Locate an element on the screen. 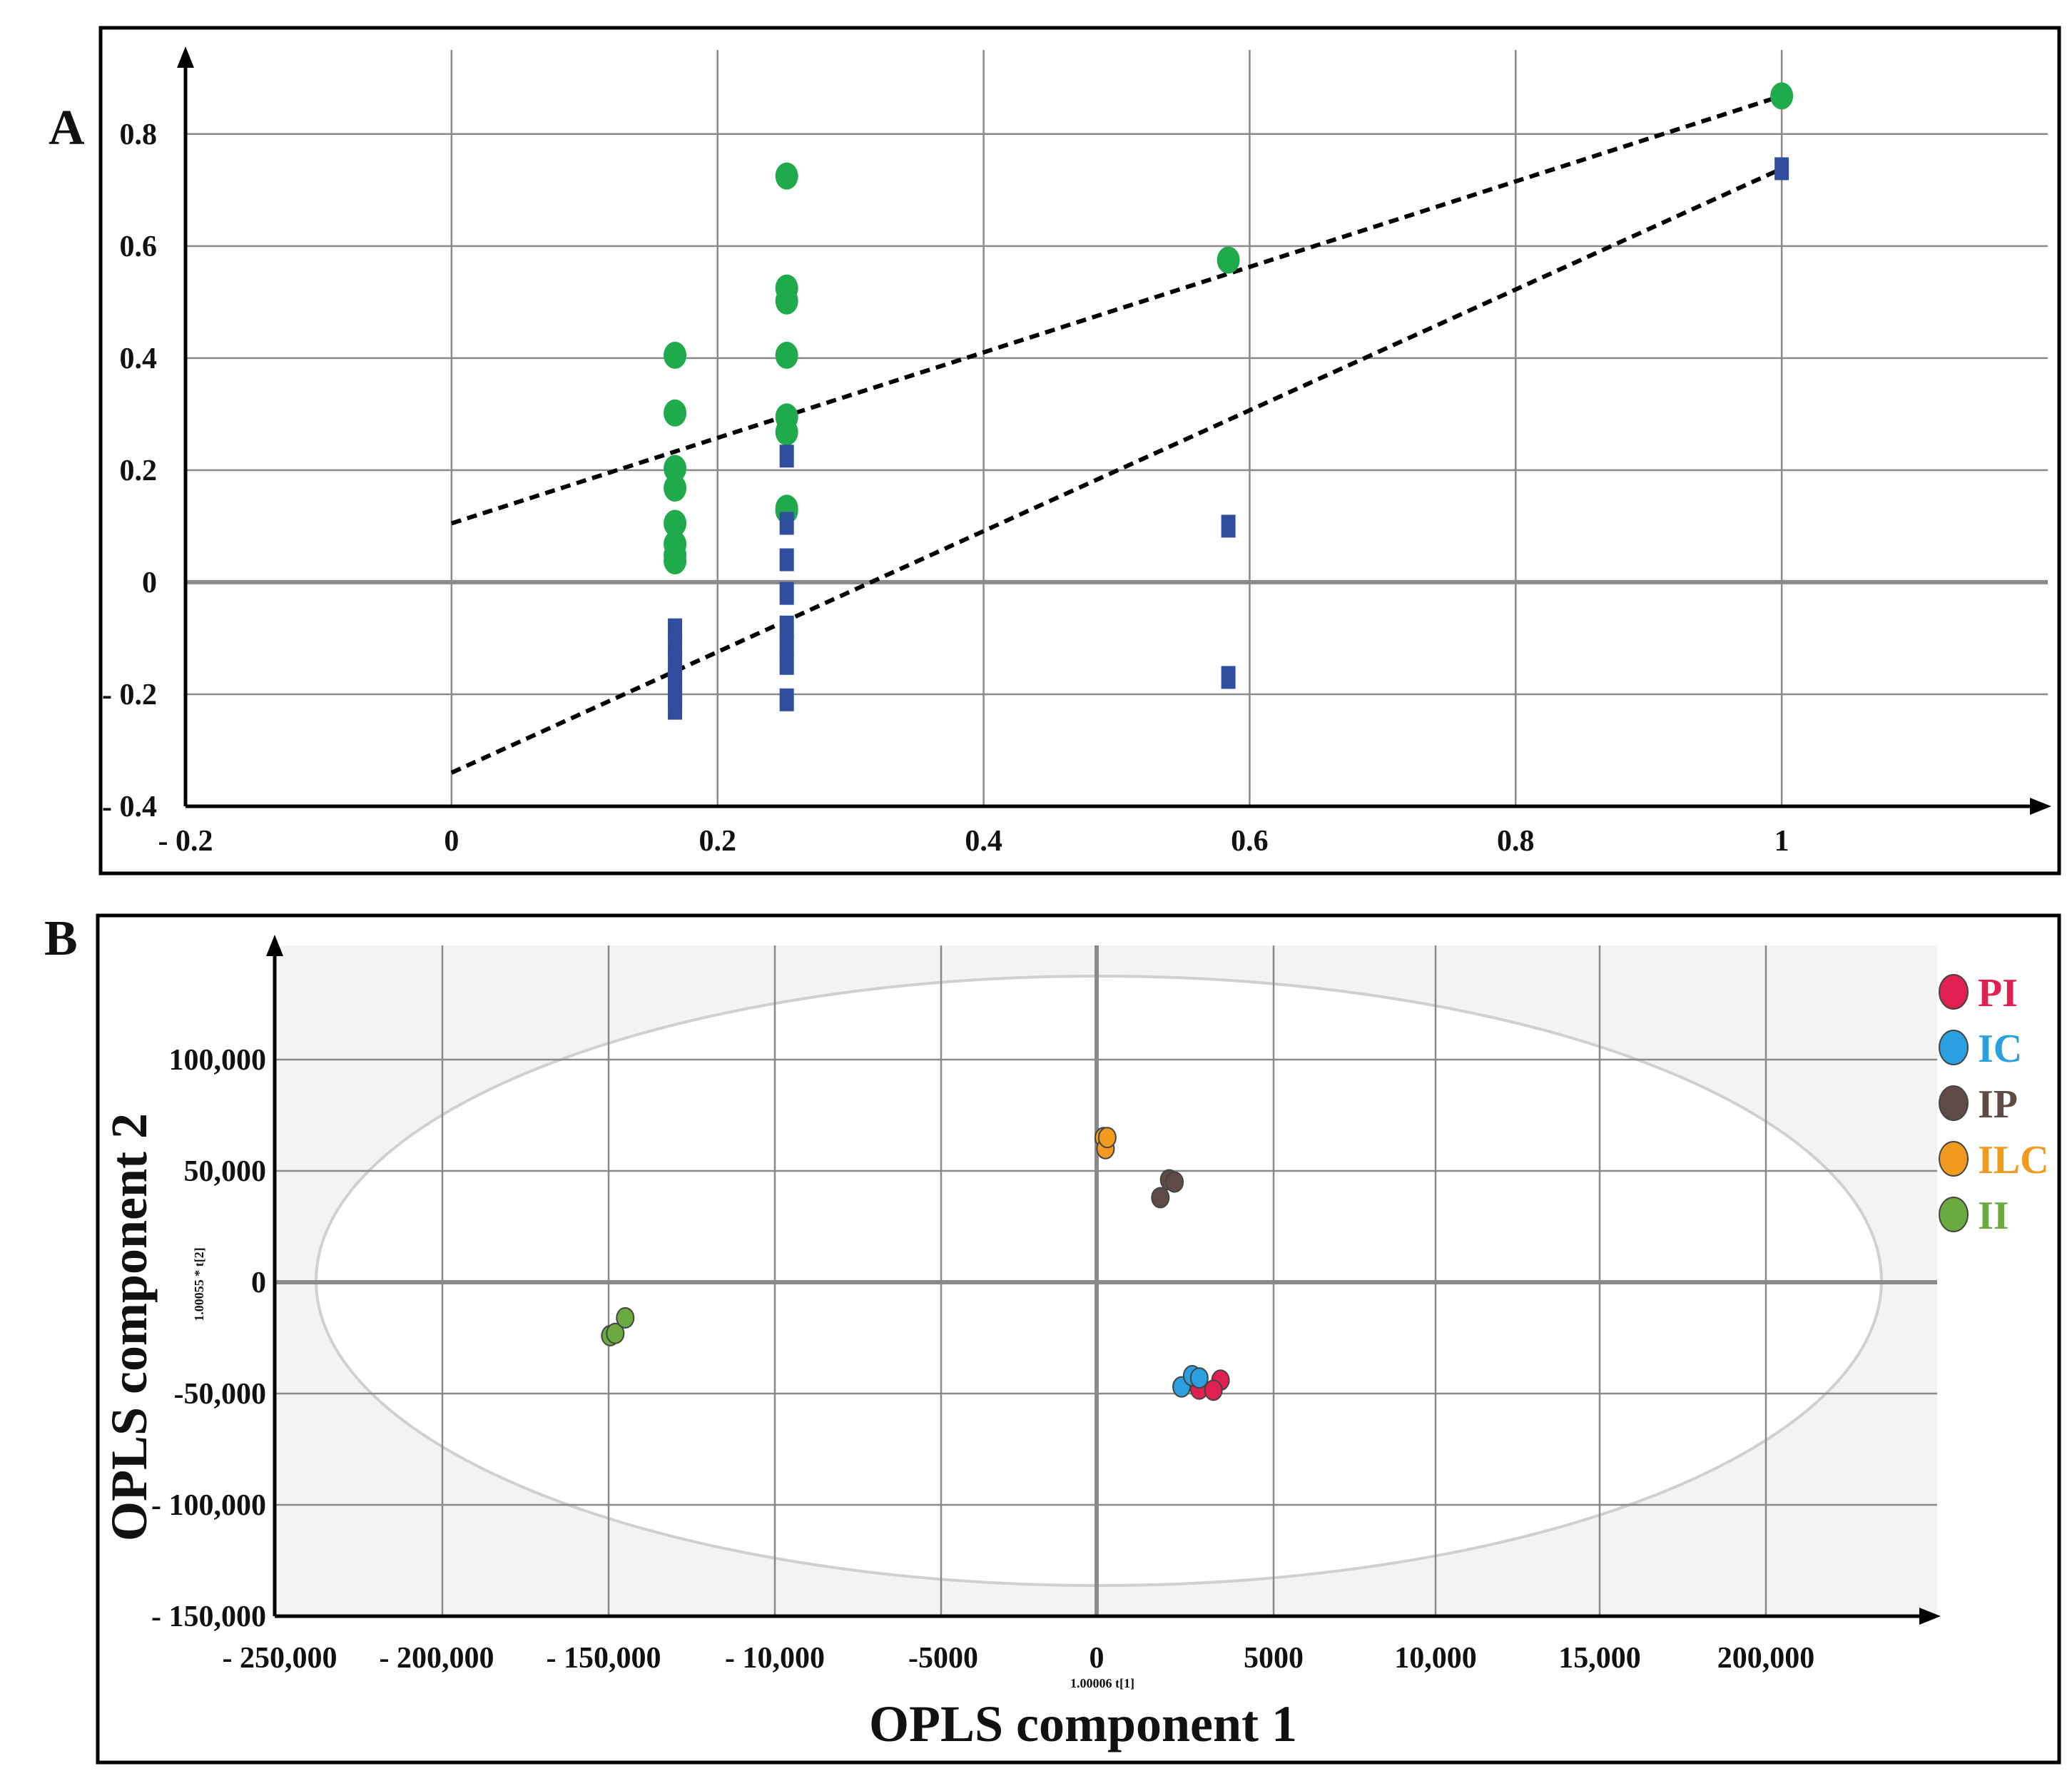  legend-marker-ip is located at coordinates (1954, 1103).